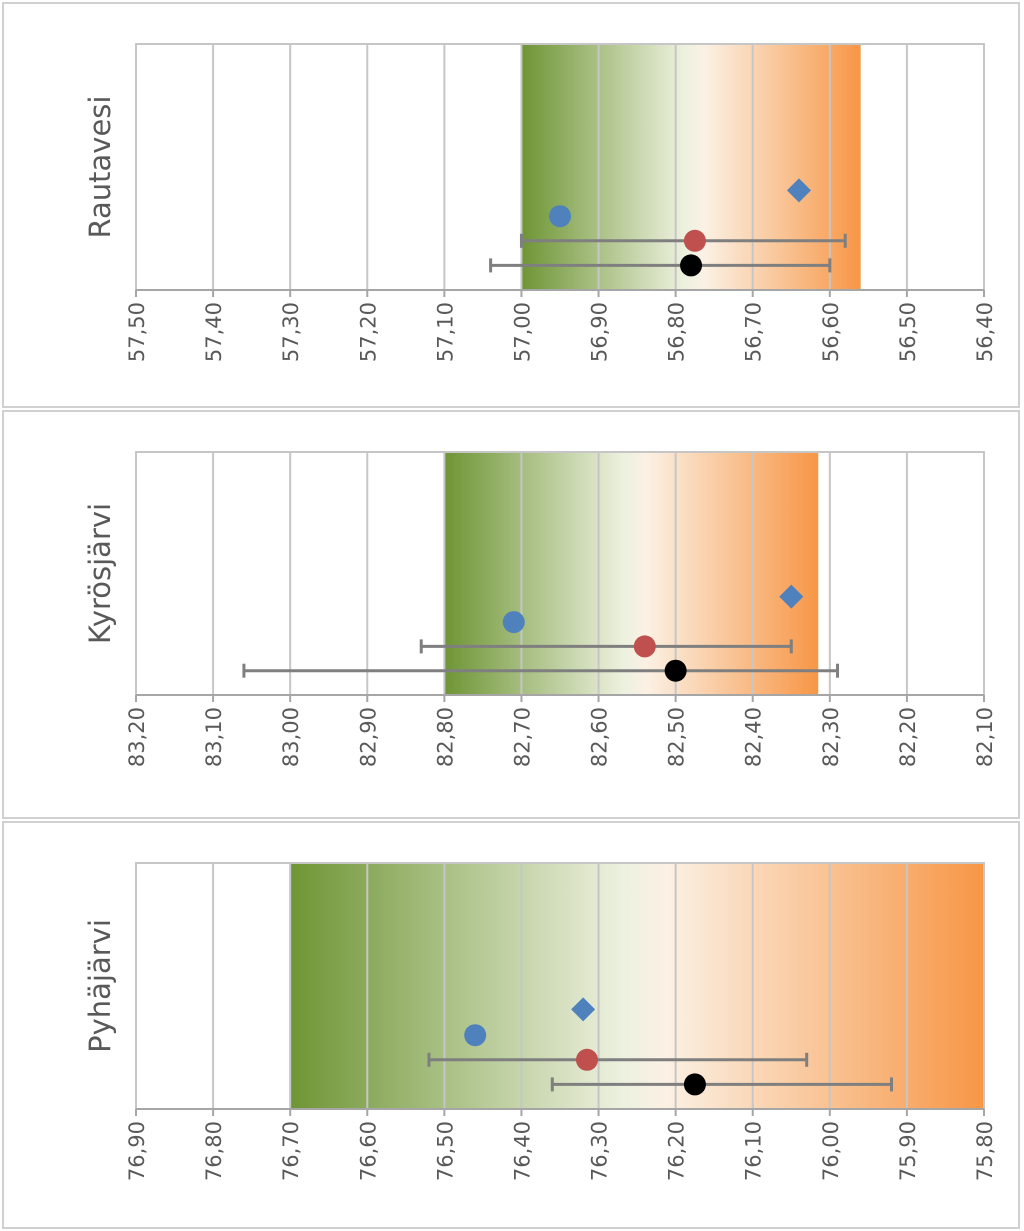 This screenshot has height=1231, width=1024. I want to click on x-tick-label: 76,30, so click(600, 1151).